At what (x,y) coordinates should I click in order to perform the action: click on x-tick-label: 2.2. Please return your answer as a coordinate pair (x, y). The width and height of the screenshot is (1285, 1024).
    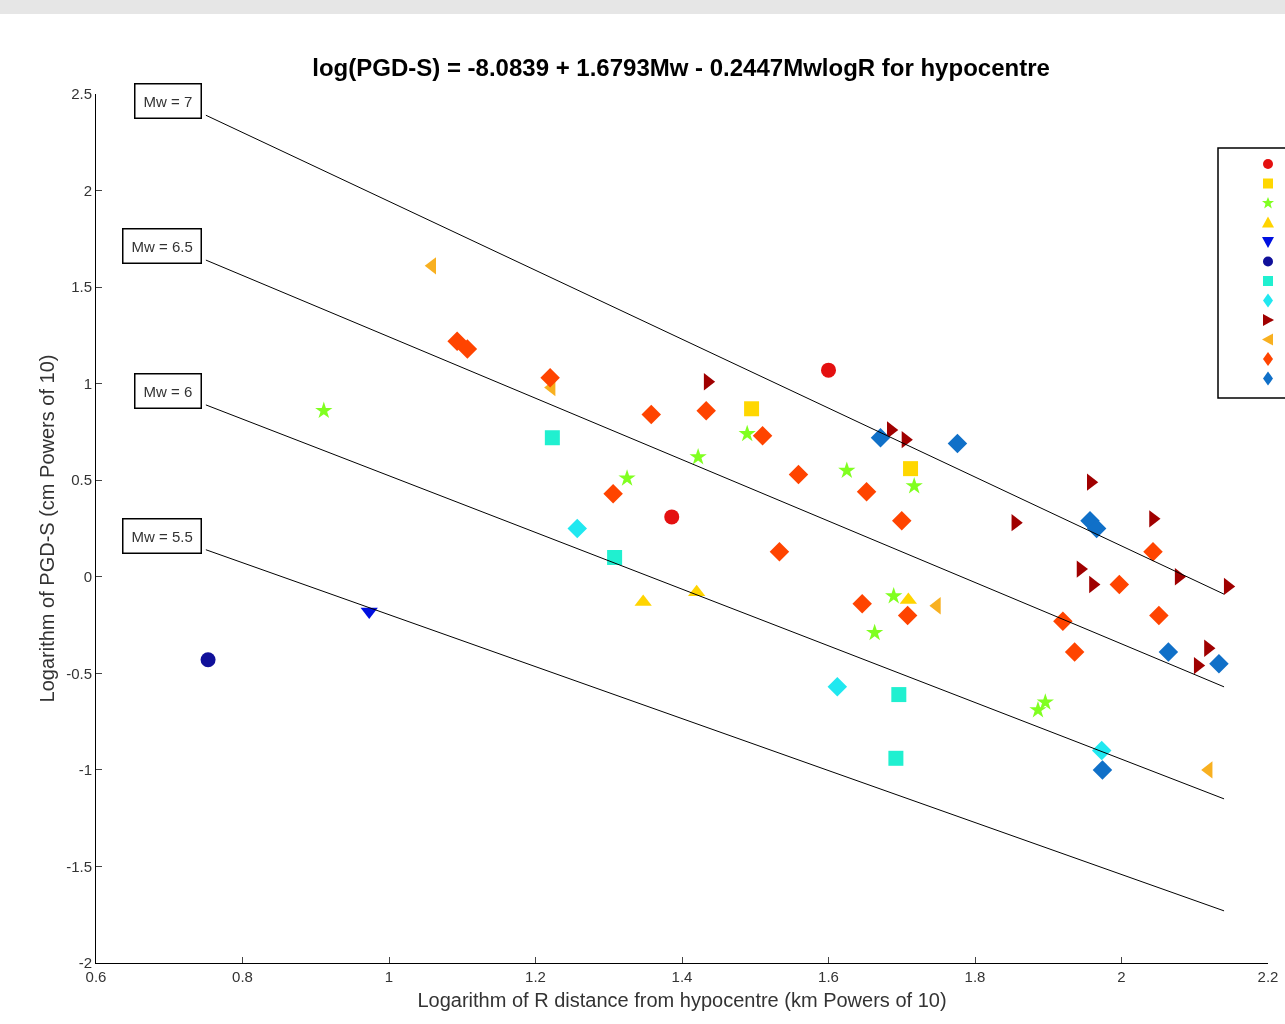
    Looking at the image, I should click on (1268, 976).